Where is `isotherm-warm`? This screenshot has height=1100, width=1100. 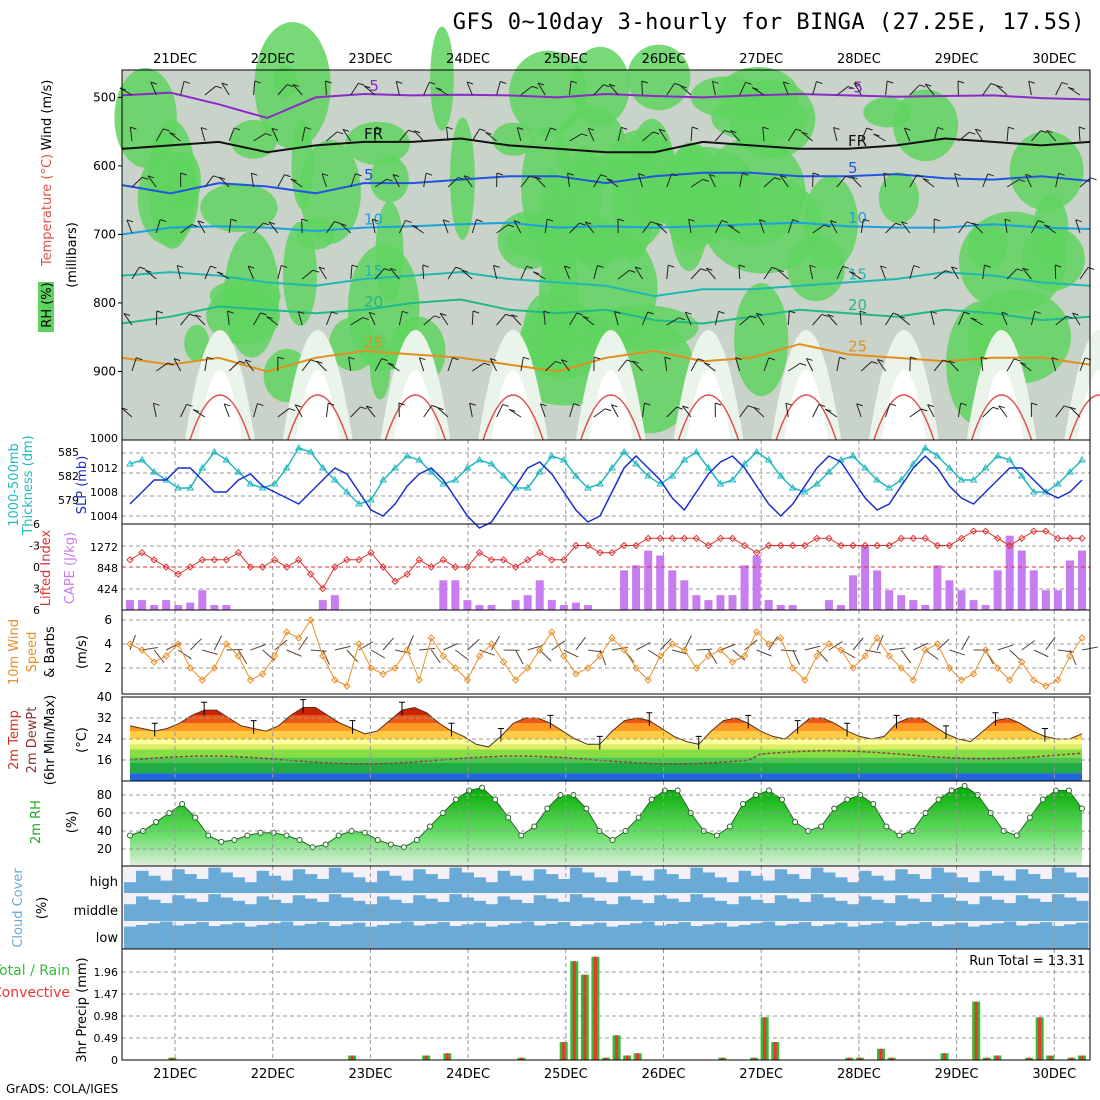 isotherm-warm is located at coordinates (611, 417).